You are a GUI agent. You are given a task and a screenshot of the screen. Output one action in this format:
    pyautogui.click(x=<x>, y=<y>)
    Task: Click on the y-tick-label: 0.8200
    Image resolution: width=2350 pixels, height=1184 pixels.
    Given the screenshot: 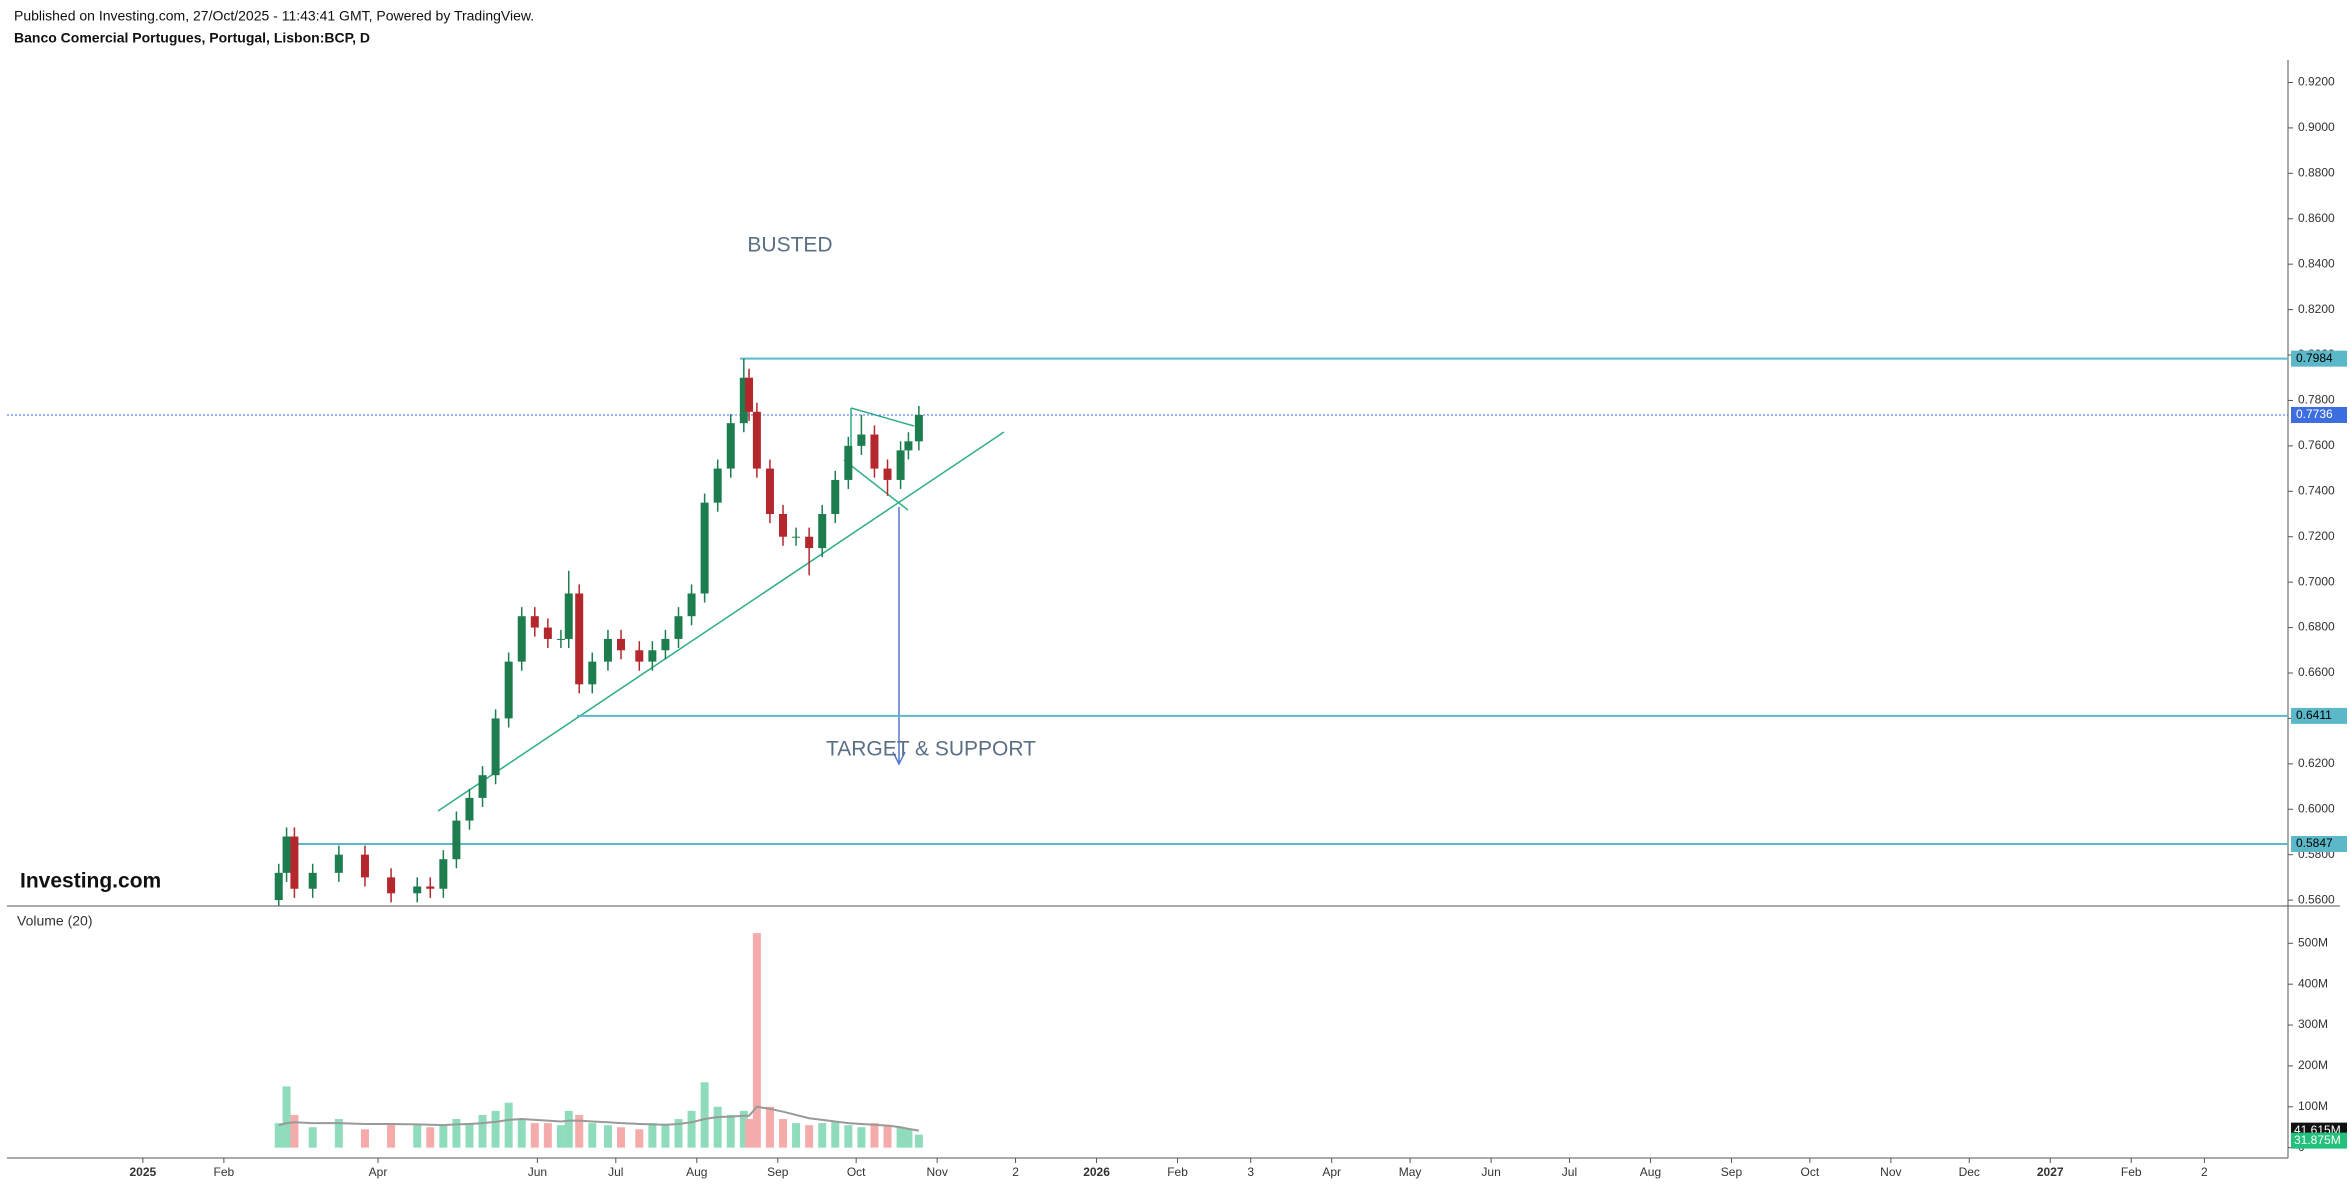 What is the action you would take?
    pyautogui.click(x=2316, y=309)
    